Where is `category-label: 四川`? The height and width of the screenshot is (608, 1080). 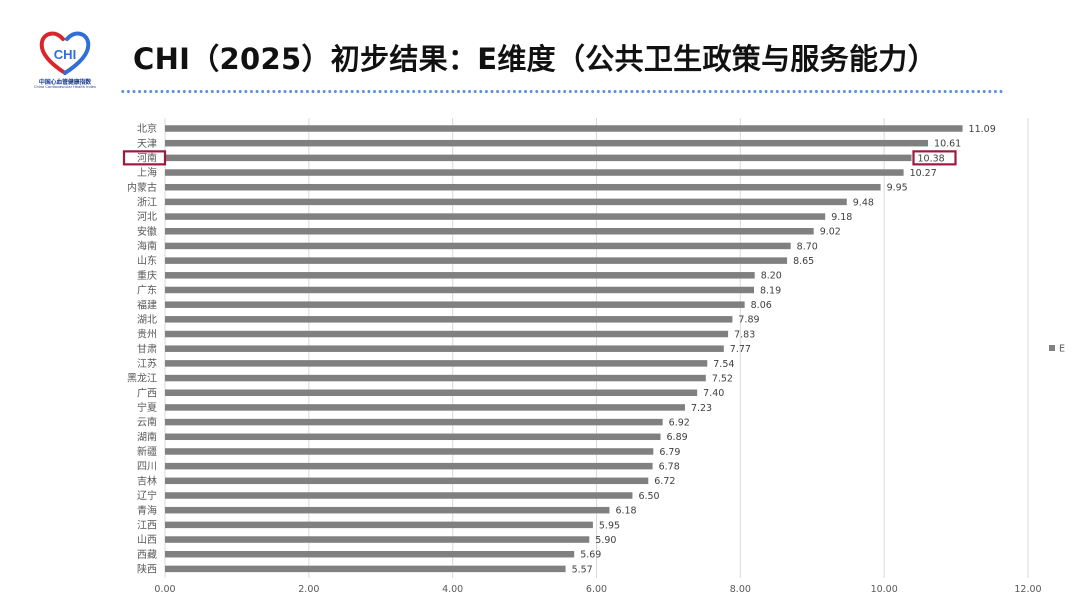
category-label: 四川 is located at coordinates (147, 467).